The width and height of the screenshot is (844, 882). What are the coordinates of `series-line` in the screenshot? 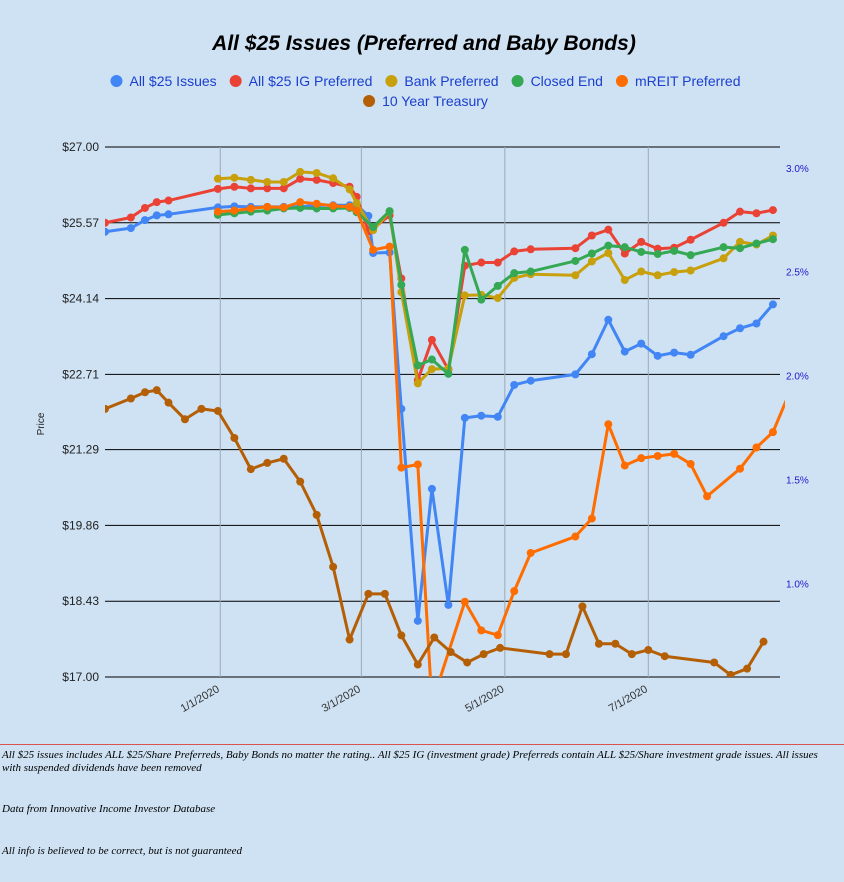 It's located at (495, 291).